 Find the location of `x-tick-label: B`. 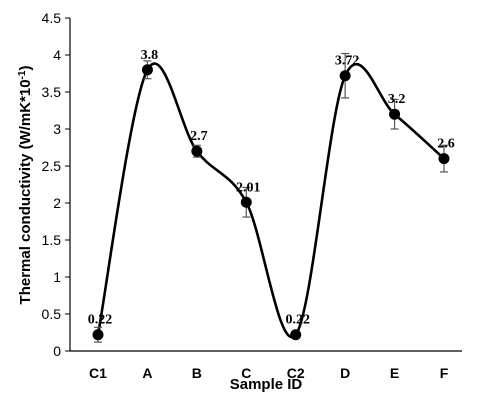

x-tick-label: B is located at coordinates (197, 373).